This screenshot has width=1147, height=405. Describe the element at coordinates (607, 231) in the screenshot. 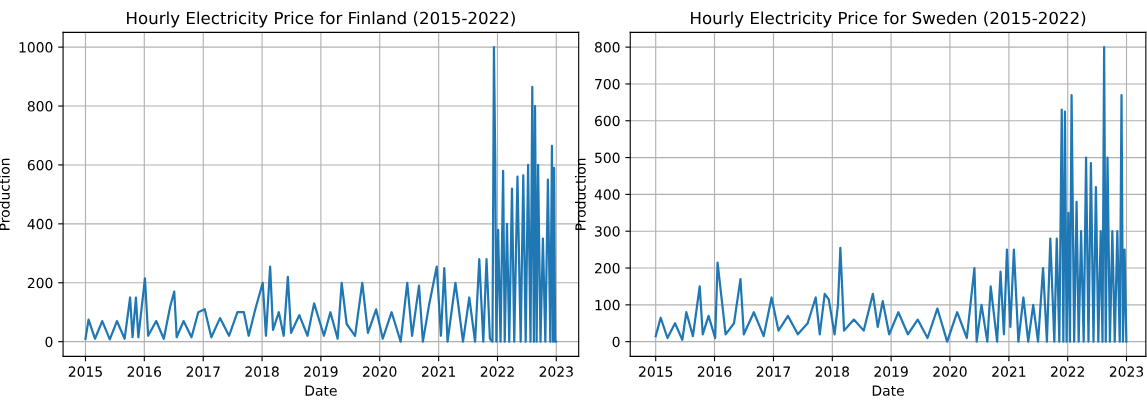

I see `y-tick-label: 300` at that location.